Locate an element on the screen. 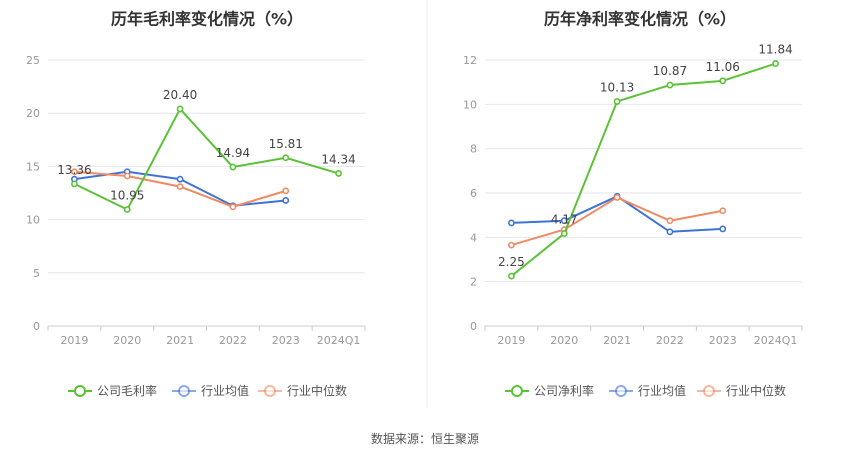 The width and height of the screenshot is (850, 459). source-text: 数据来源：恒生聚源 is located at coordinates (425, 438).